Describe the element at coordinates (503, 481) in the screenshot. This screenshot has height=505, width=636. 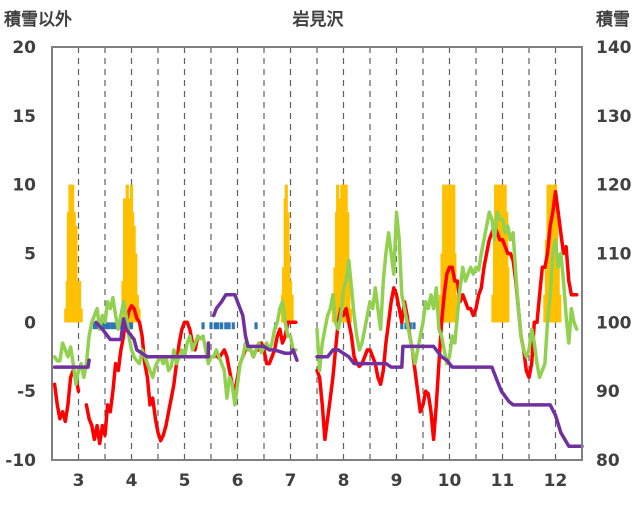
I see `x-tick-label: 11` at that location.